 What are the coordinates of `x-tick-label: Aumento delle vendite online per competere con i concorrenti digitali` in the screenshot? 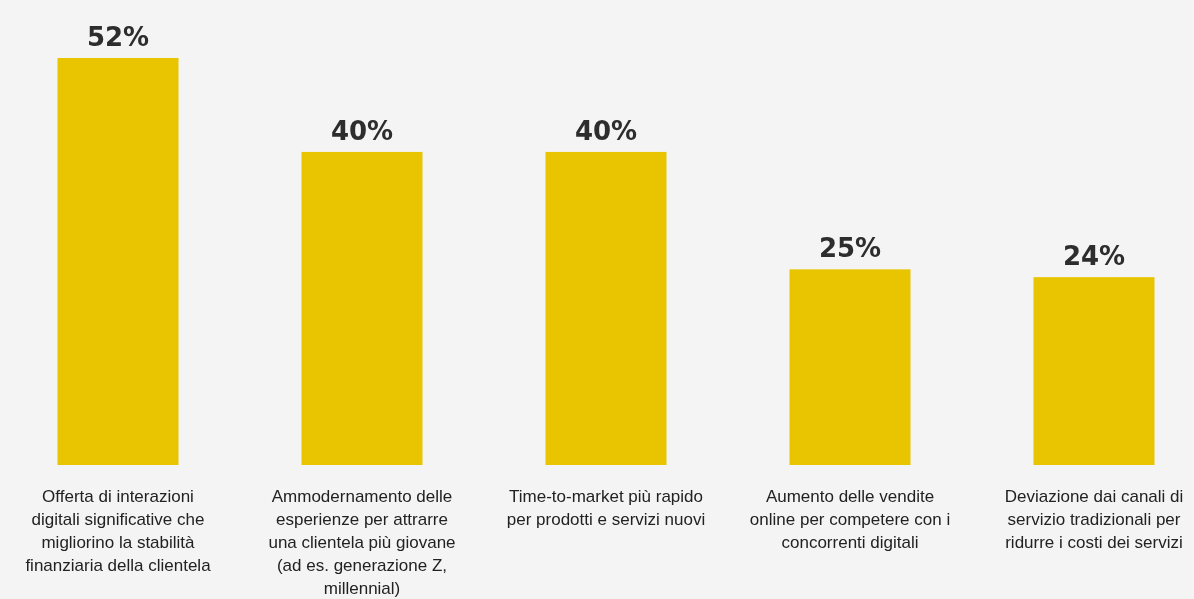 It's located at (850, 519).